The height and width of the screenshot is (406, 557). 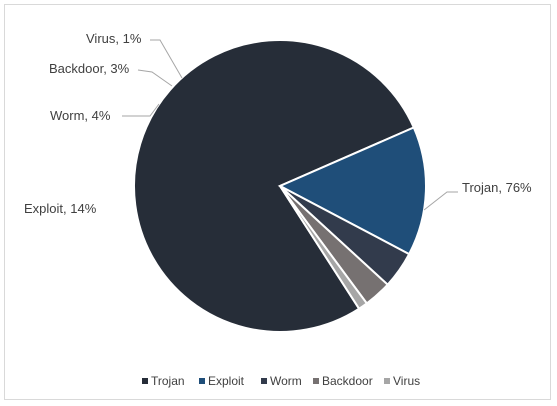 What do you see at coordinates (80, 115) in the screenshot?
I see `data-label-worm: Worm, 4%` at bounding box center [80, 115].